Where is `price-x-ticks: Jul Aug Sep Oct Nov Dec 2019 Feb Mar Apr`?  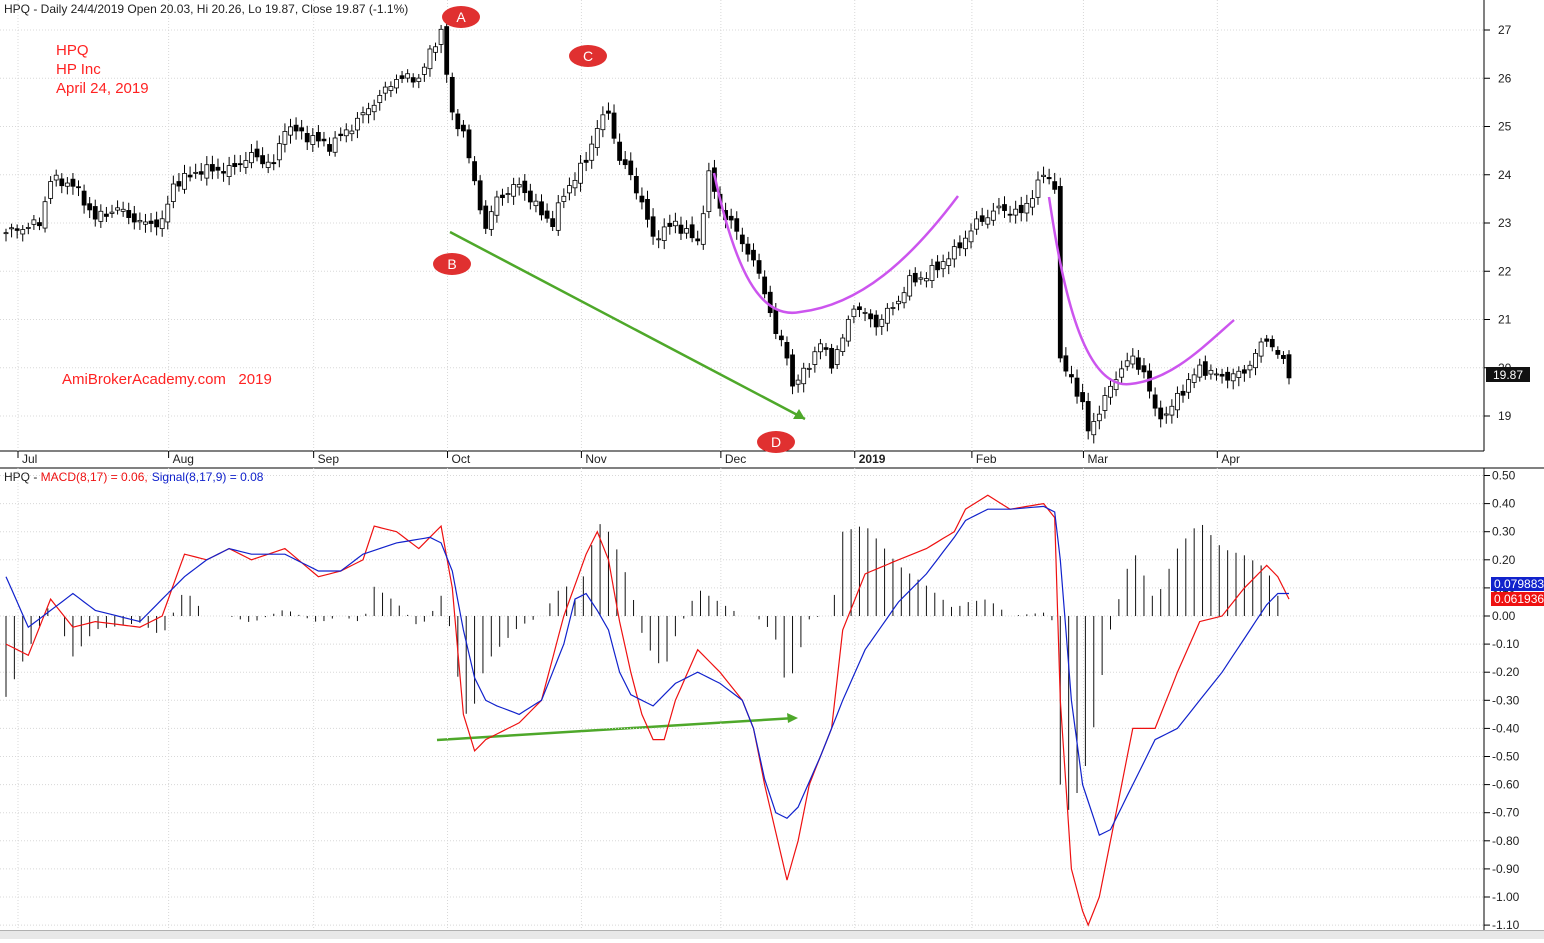
price-x-ticks: Jul Aug Sep Oct Nov Dec 2019 Feb Mar Apr is located at coordinates (628, 458).